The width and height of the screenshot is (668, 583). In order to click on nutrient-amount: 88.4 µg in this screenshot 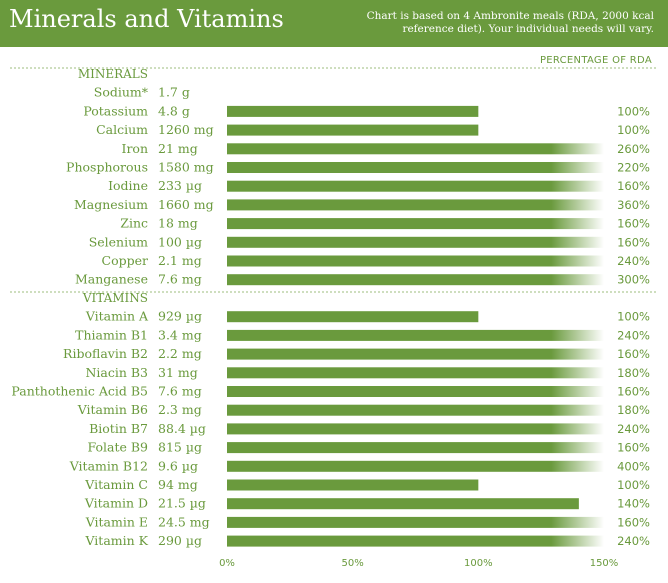, I will do `click(182, 428)`.